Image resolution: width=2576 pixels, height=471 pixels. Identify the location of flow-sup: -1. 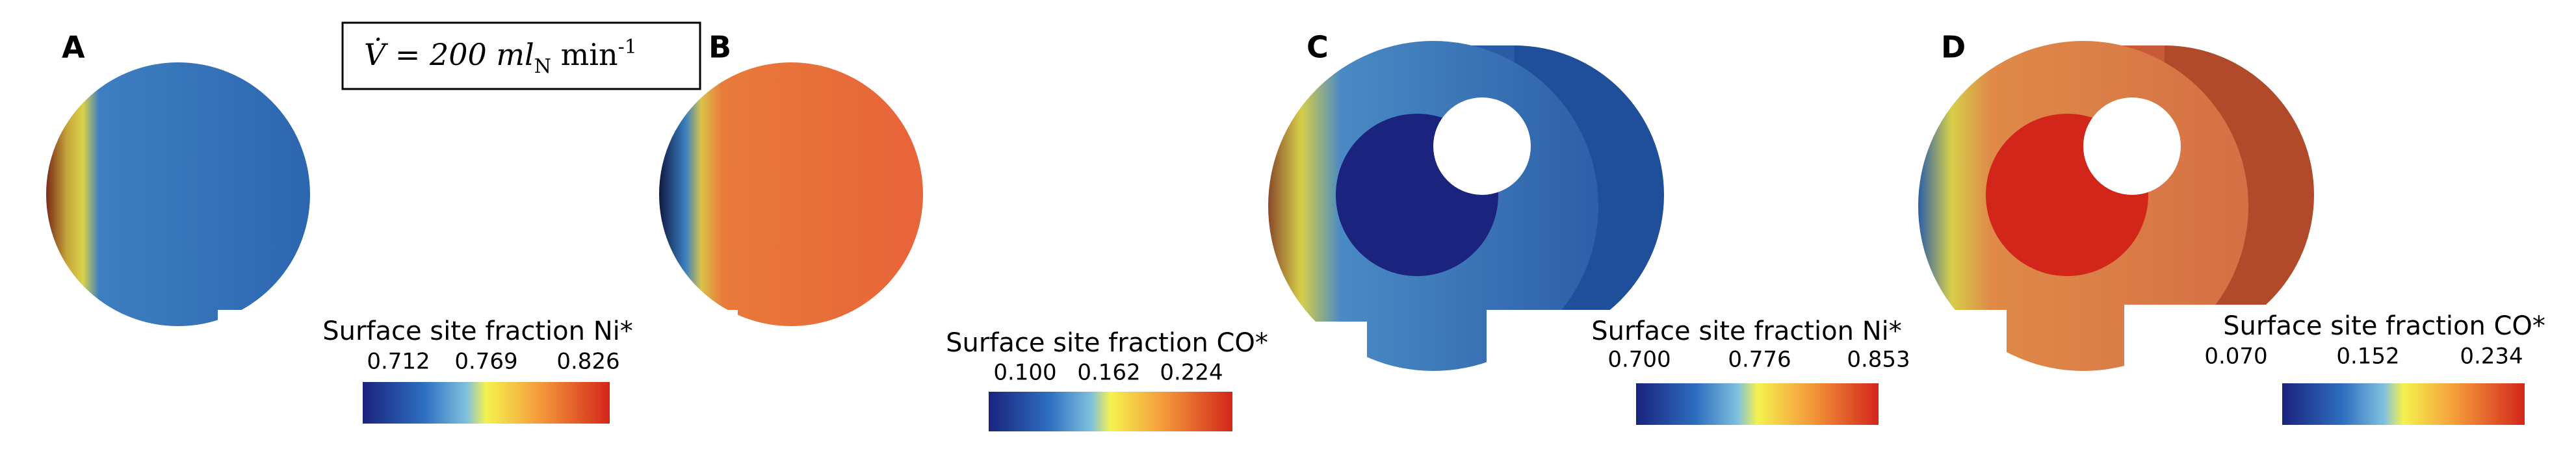
(627, 47).